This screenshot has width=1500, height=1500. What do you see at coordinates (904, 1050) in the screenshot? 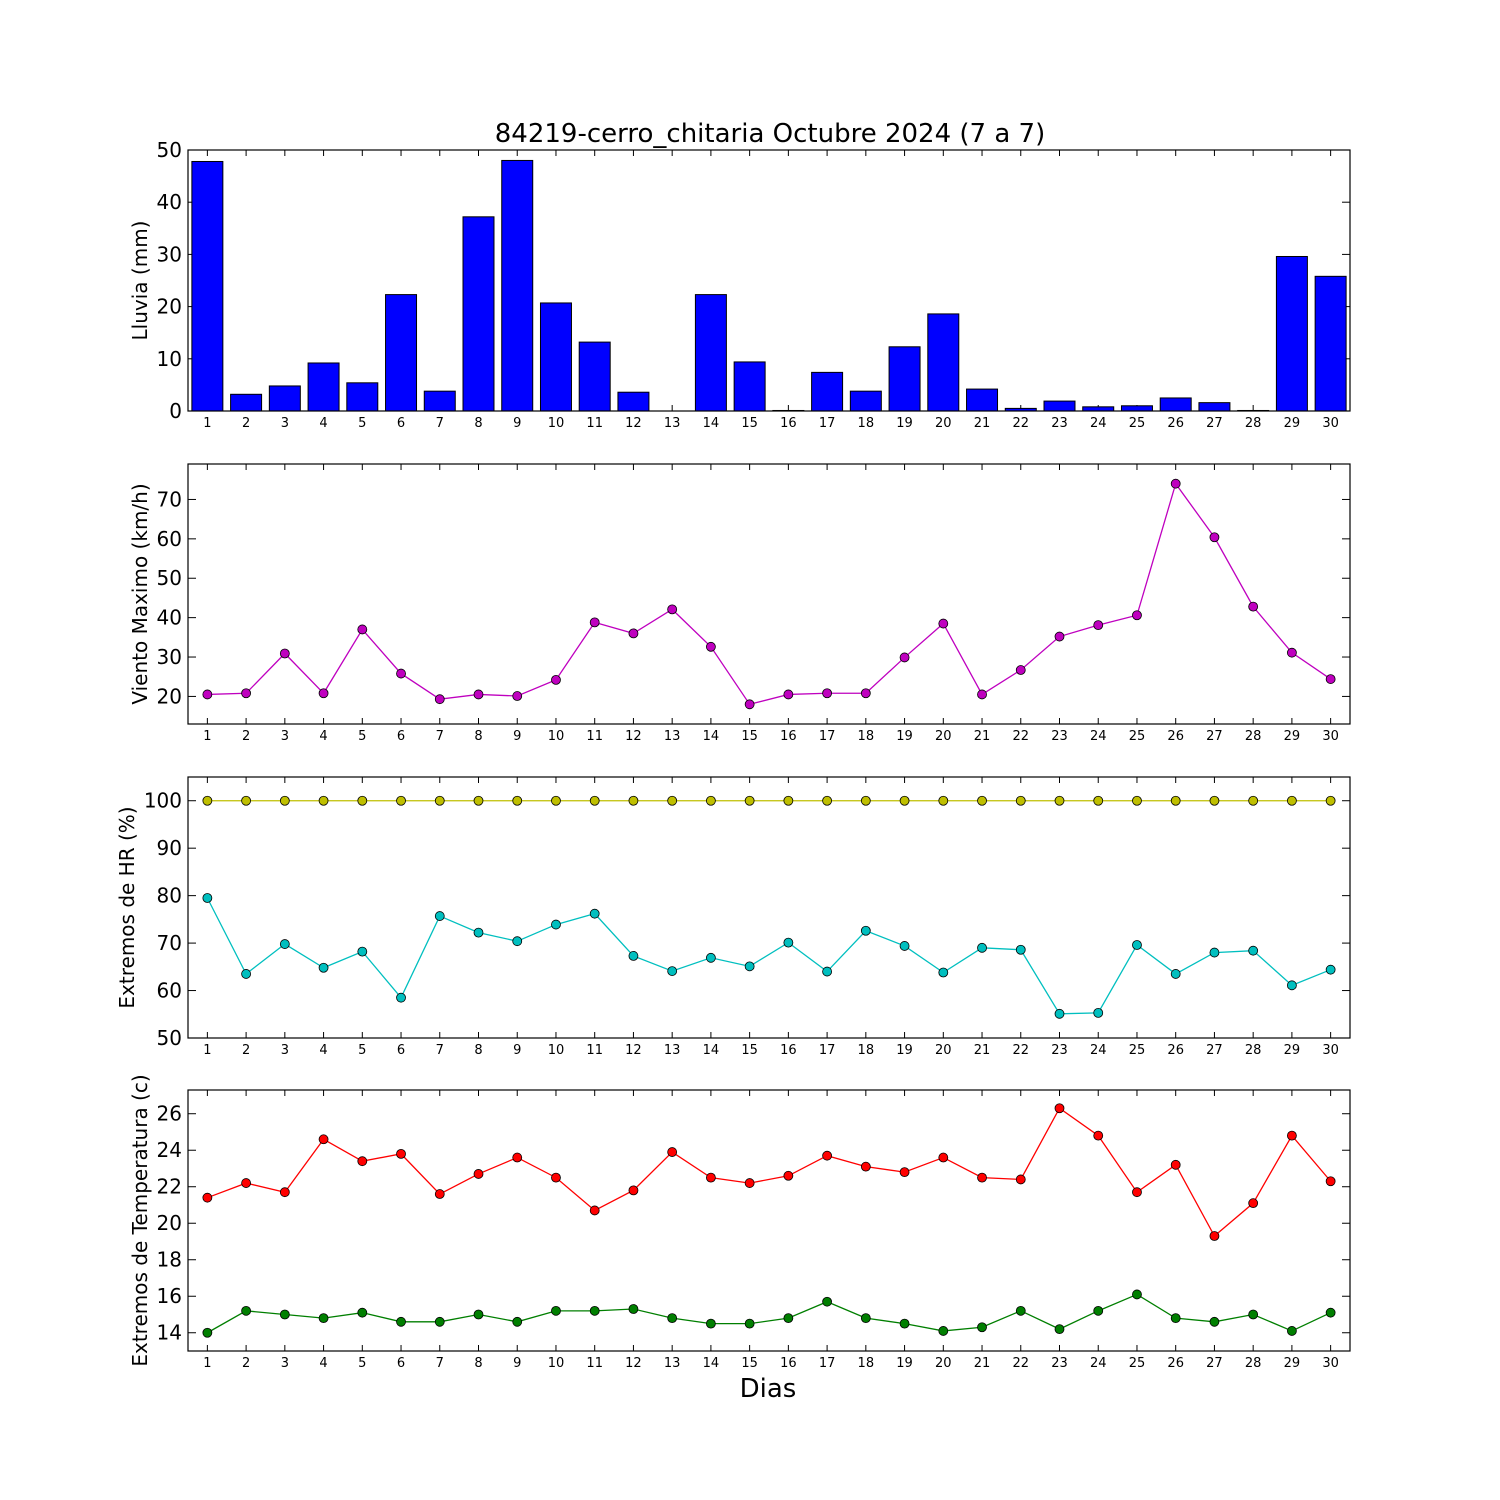
I see `x-tick-label: 19` at bounding box center [904, 1050].